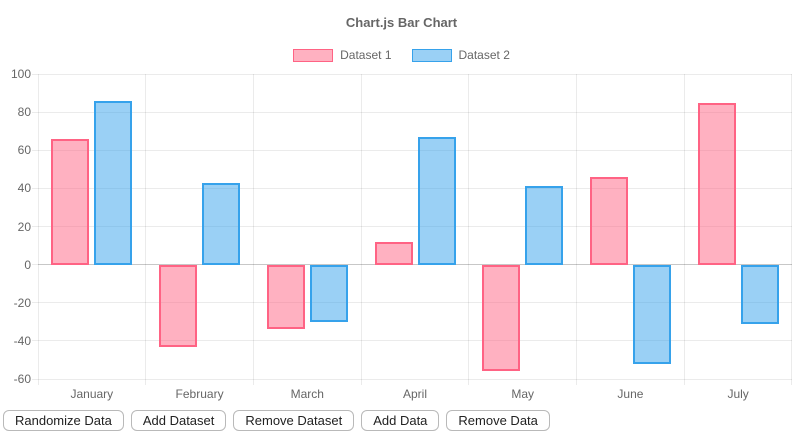 This screenshot has width=803, height=438. Describe the element at coordinates (24, 112) in the screenshot. I see `y-axis-tick-label-80: 80` at that location.